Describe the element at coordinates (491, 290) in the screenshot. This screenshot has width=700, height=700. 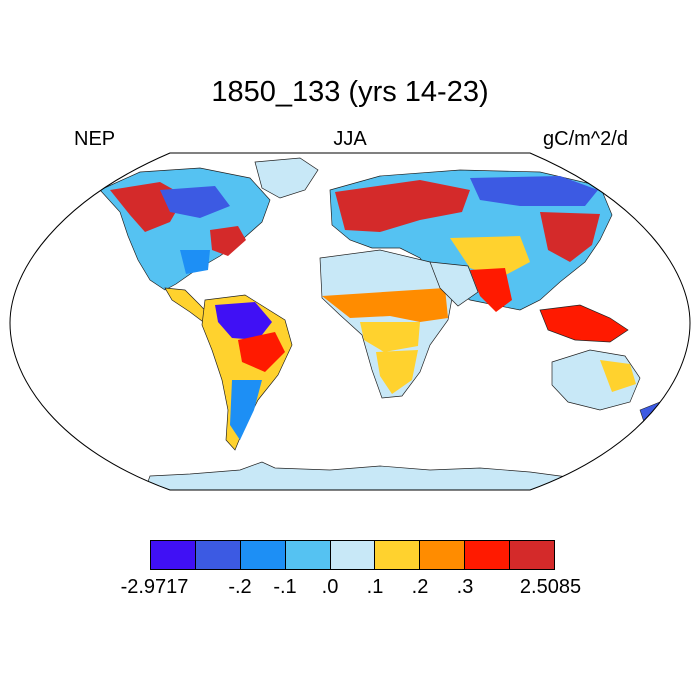
I see `south-asia` at that location.